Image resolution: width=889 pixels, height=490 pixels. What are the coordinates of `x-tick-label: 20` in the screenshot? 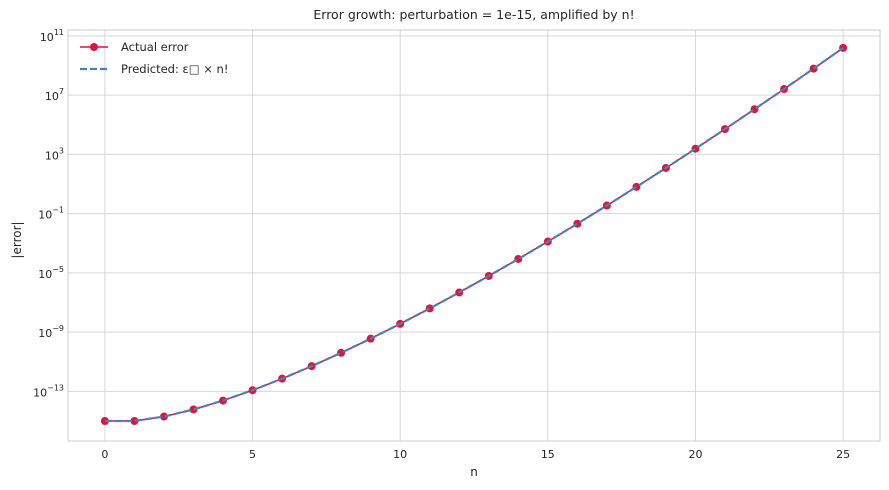 It's located at (695, 454).